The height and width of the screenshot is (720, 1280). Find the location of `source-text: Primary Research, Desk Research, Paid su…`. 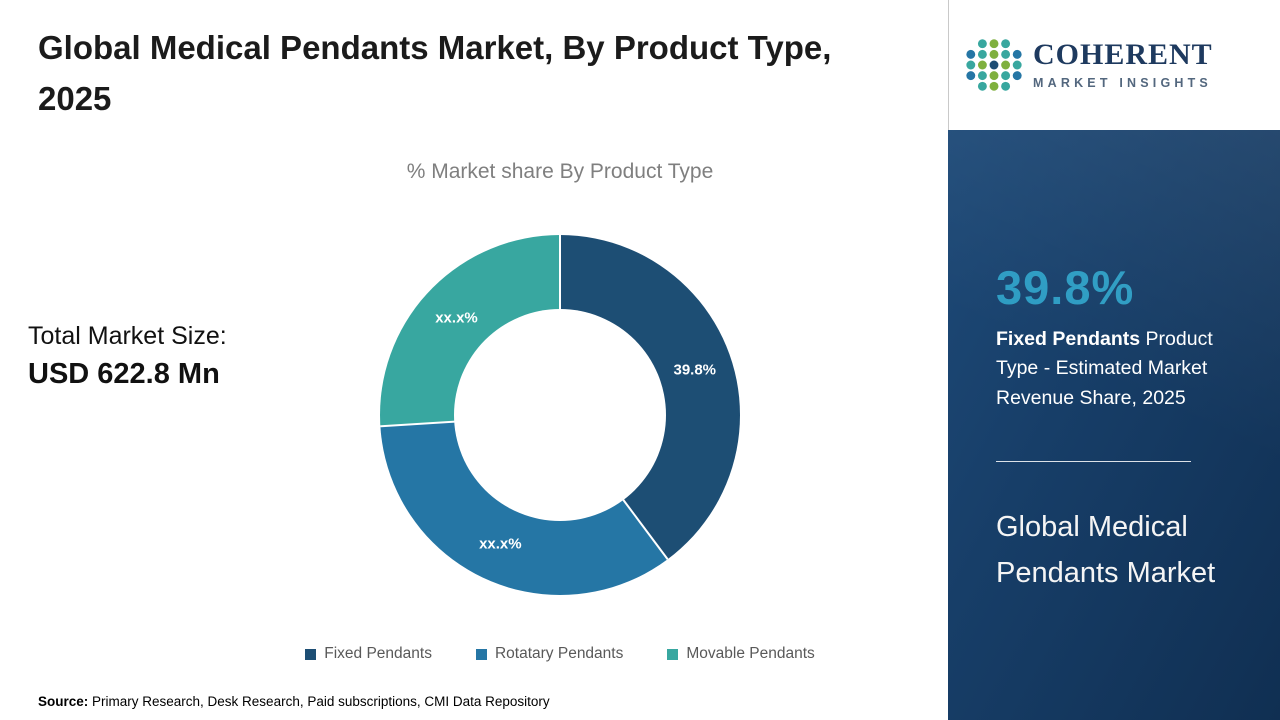

source-text: Primary Research, Desk Research, Paid su… is located at coordinates (319, 701).